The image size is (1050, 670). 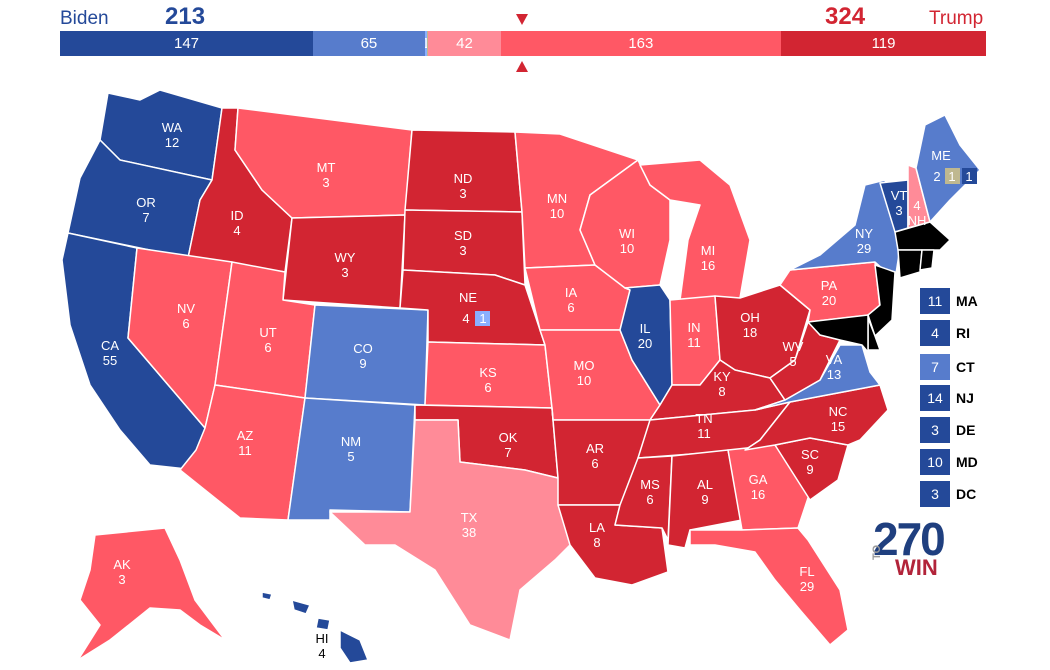 I want to click on label-nm: NM 5, so click(x=351, y=449).